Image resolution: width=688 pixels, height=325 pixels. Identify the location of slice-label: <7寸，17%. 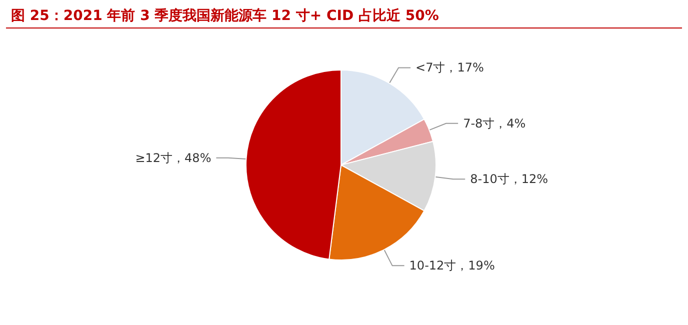
(450, 67).